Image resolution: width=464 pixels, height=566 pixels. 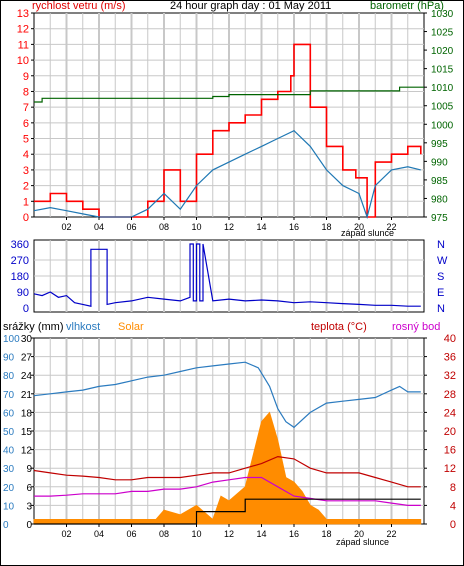 What do you see at coordinates (442, 70) in the screenshot?
I see `baro-tick-label: 1015` at bounding box center [442, 70].